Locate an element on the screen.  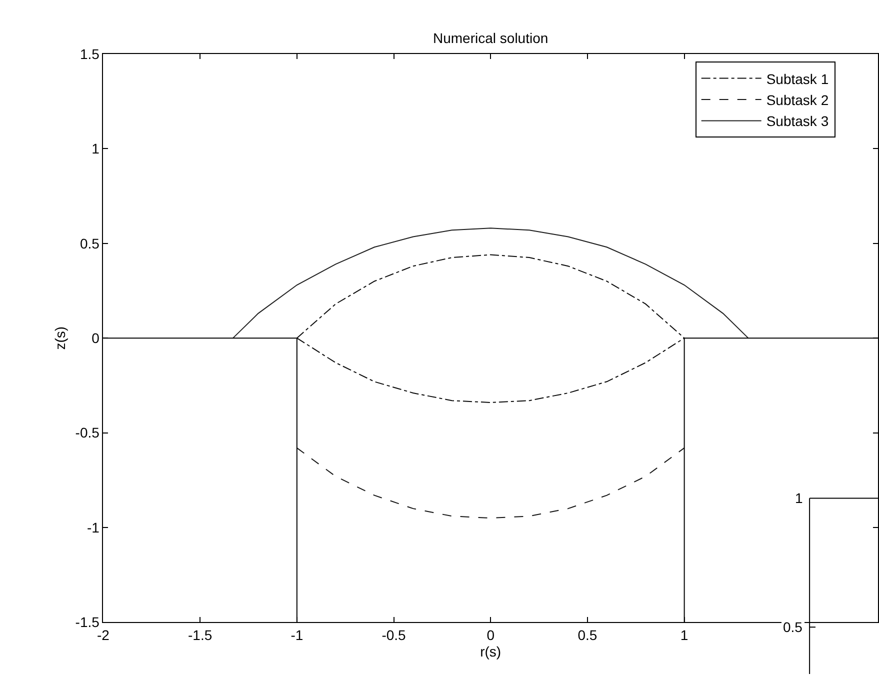
x-tick-label: -0.5 is located at coordinates (394, 635).